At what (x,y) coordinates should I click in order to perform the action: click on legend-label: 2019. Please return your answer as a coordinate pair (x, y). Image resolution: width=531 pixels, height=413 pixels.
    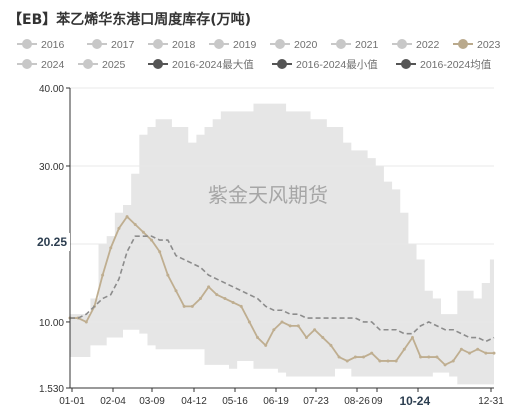
    Looking at the image, I should click on (245, 45).